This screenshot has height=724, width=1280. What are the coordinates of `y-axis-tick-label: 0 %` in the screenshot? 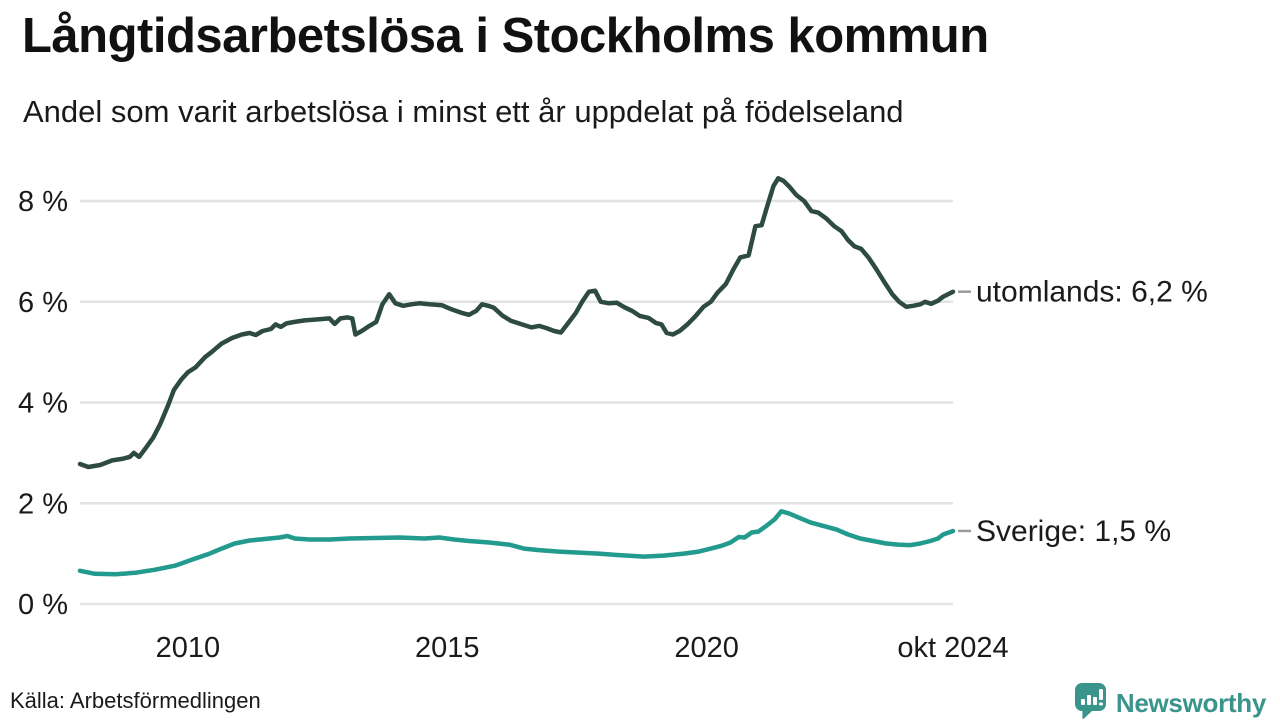 It's located at (43, 605).